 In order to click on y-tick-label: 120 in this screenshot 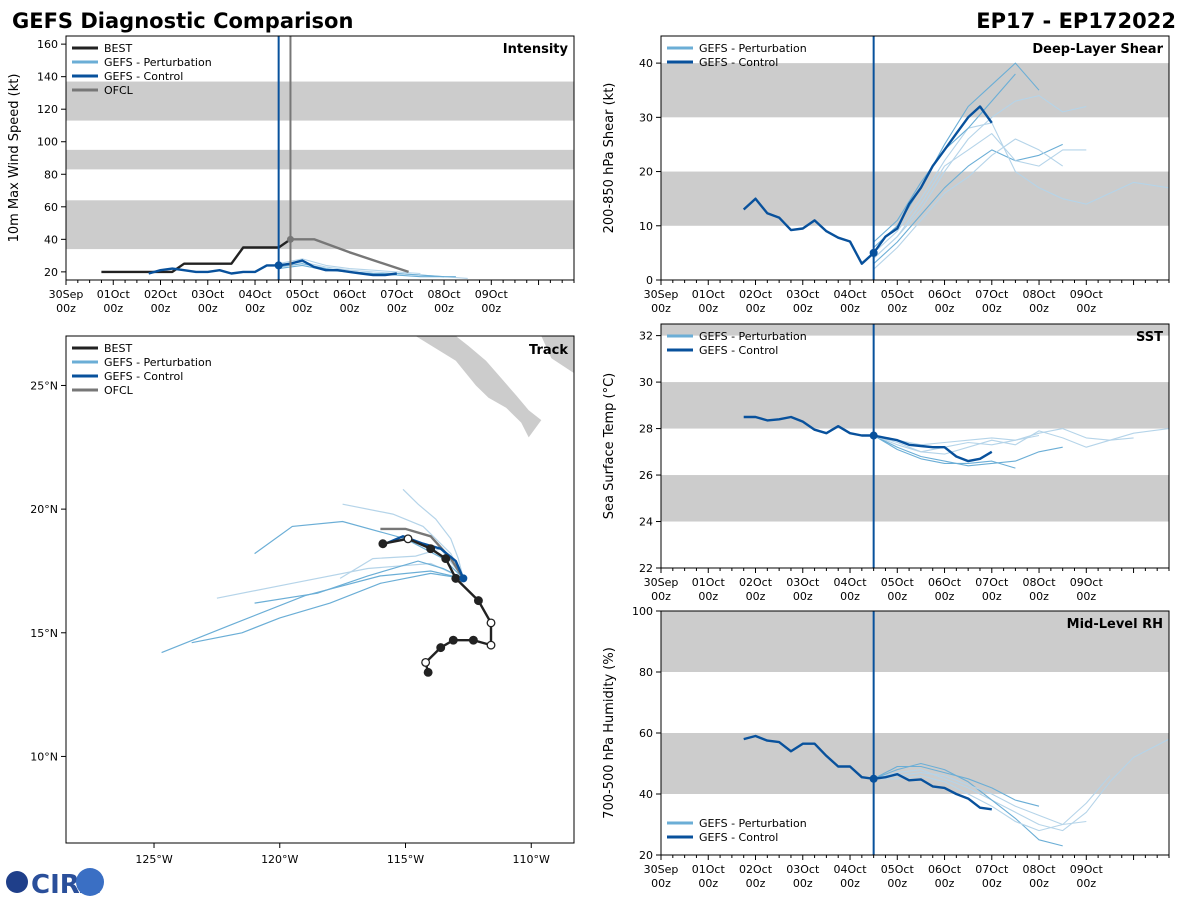, I will do `click(47, 109)`.